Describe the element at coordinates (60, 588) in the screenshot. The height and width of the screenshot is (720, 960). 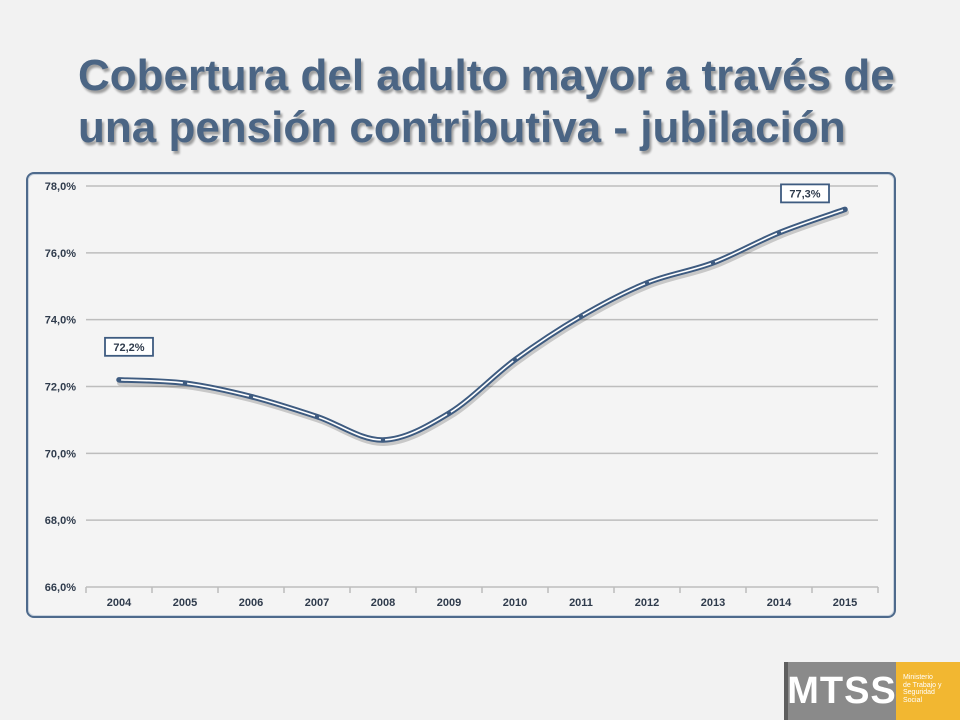
I see `y-tick-label: 66,0%` at that location.